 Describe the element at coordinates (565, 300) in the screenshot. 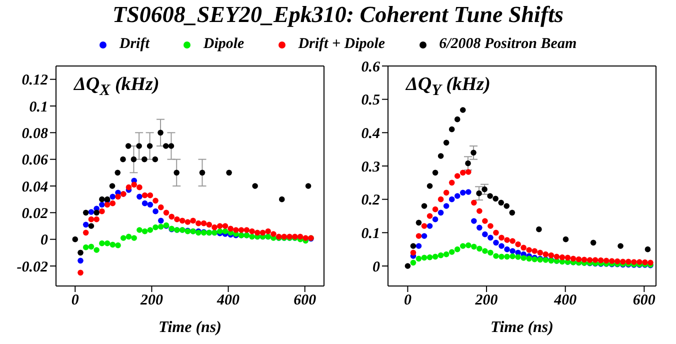

I see `x-tick-label: 400` at that location.